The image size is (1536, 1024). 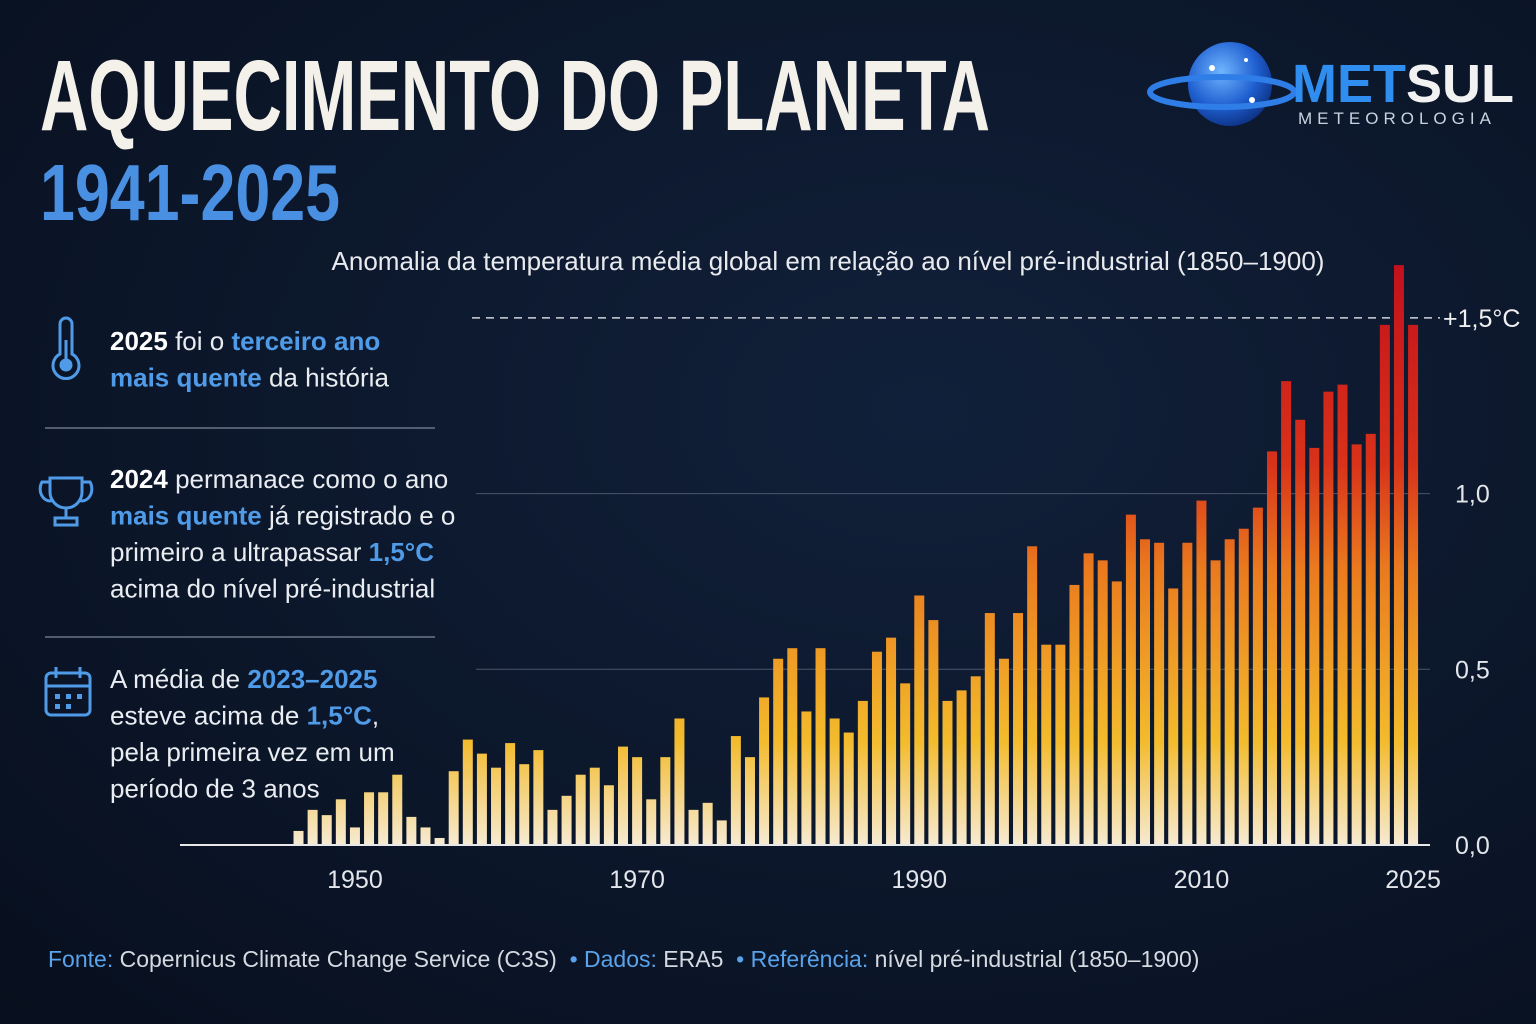 What do you see at coordinates (637, 880) in the screenshot?
I see `x-tick-label: 1970` at bounding box center [637, 880].